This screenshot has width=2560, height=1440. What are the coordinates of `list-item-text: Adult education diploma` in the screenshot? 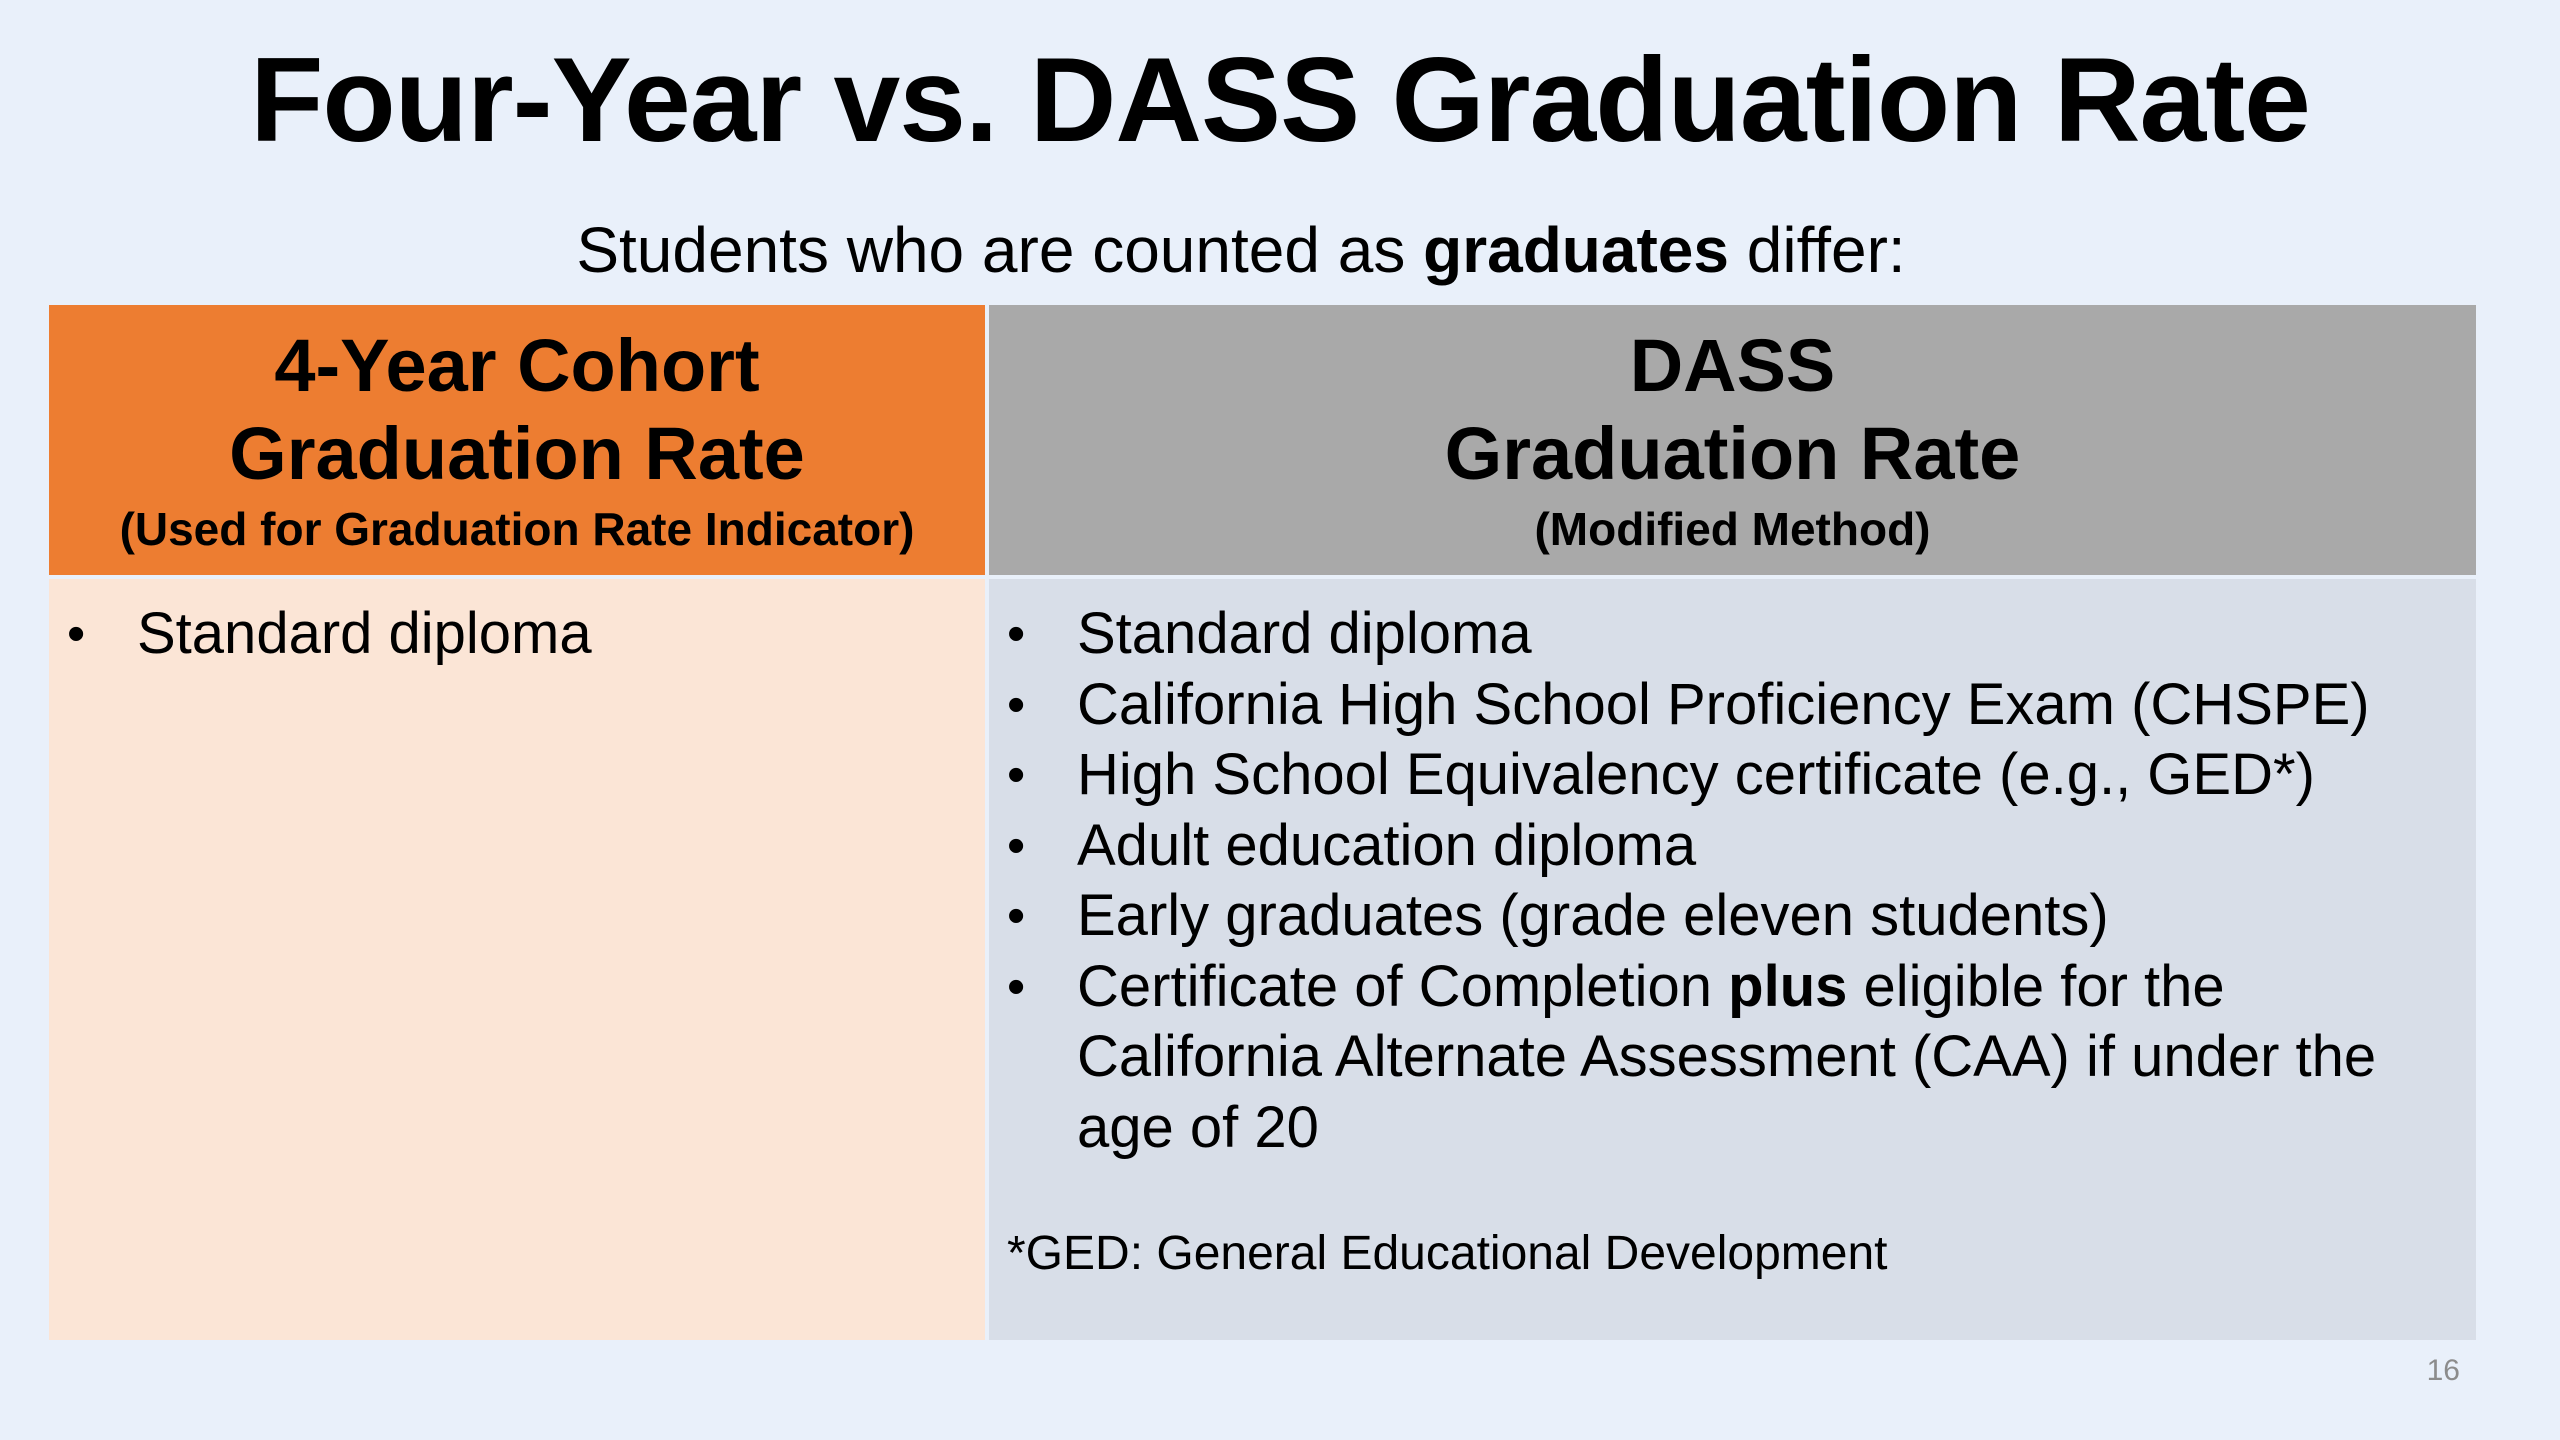 It's located at (1387, 845).